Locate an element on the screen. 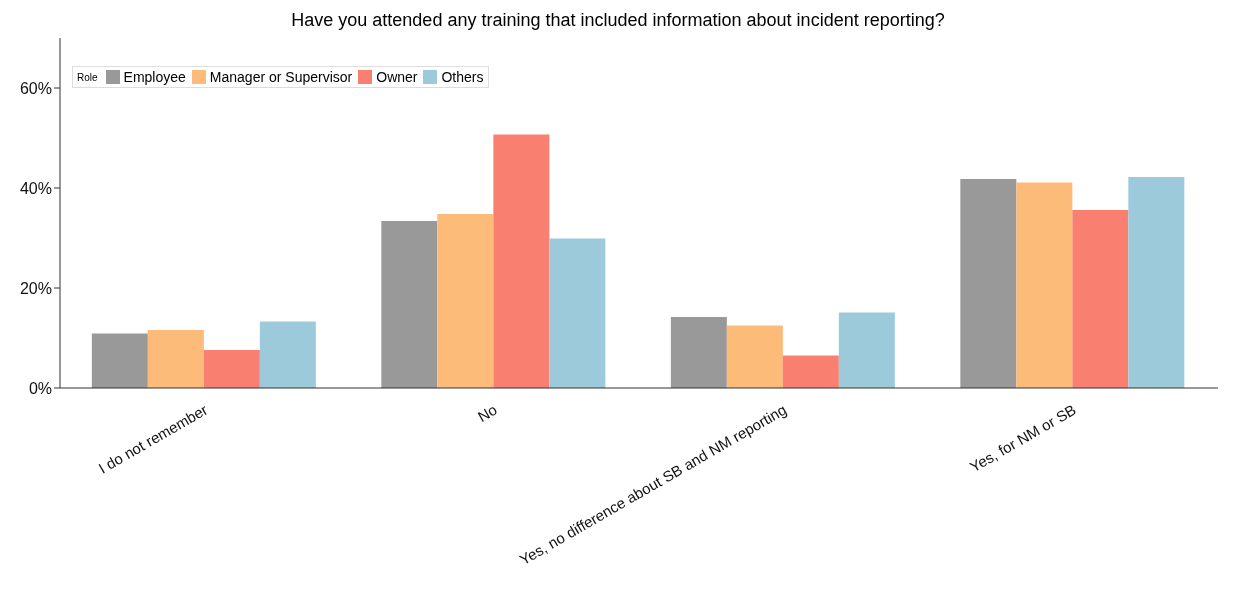 This screenshot has width=1237, height=609. y-tick-label: 40% is located at coordinates (35, 188).